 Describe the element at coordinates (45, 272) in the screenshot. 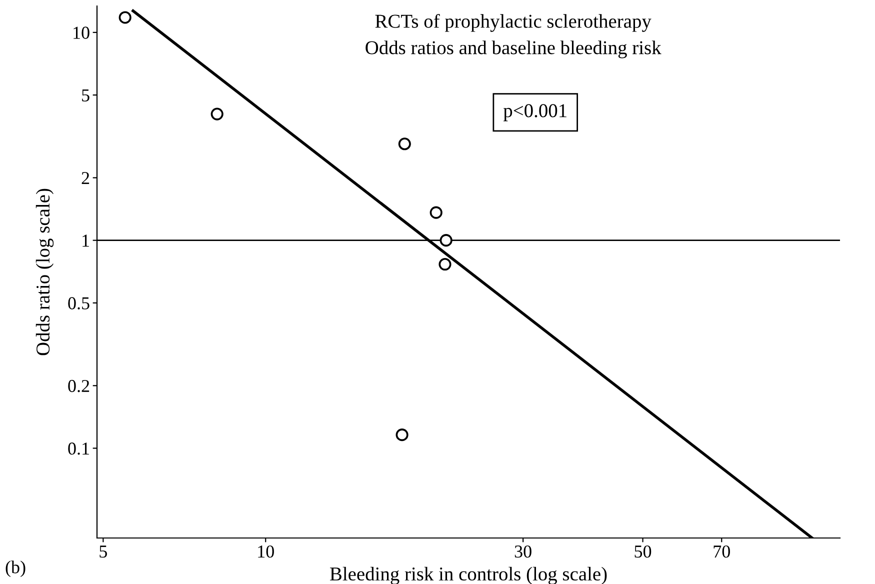

I see `y-axis-title: Odds ratio (log scale)` at that location.